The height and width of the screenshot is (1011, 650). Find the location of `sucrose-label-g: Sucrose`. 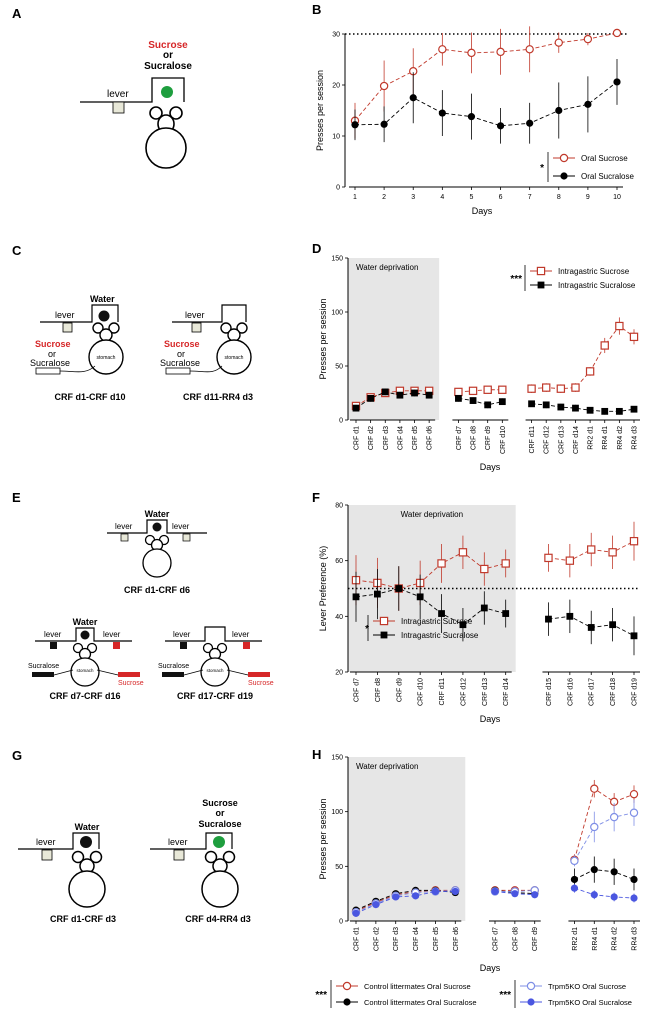

sucrose-label-g: Sucrose is located at coordinates (220, 803).